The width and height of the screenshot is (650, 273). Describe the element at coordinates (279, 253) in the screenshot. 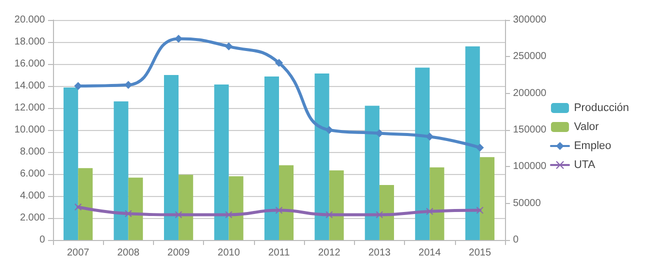

I see `x-tick-label: 2011` at that location.